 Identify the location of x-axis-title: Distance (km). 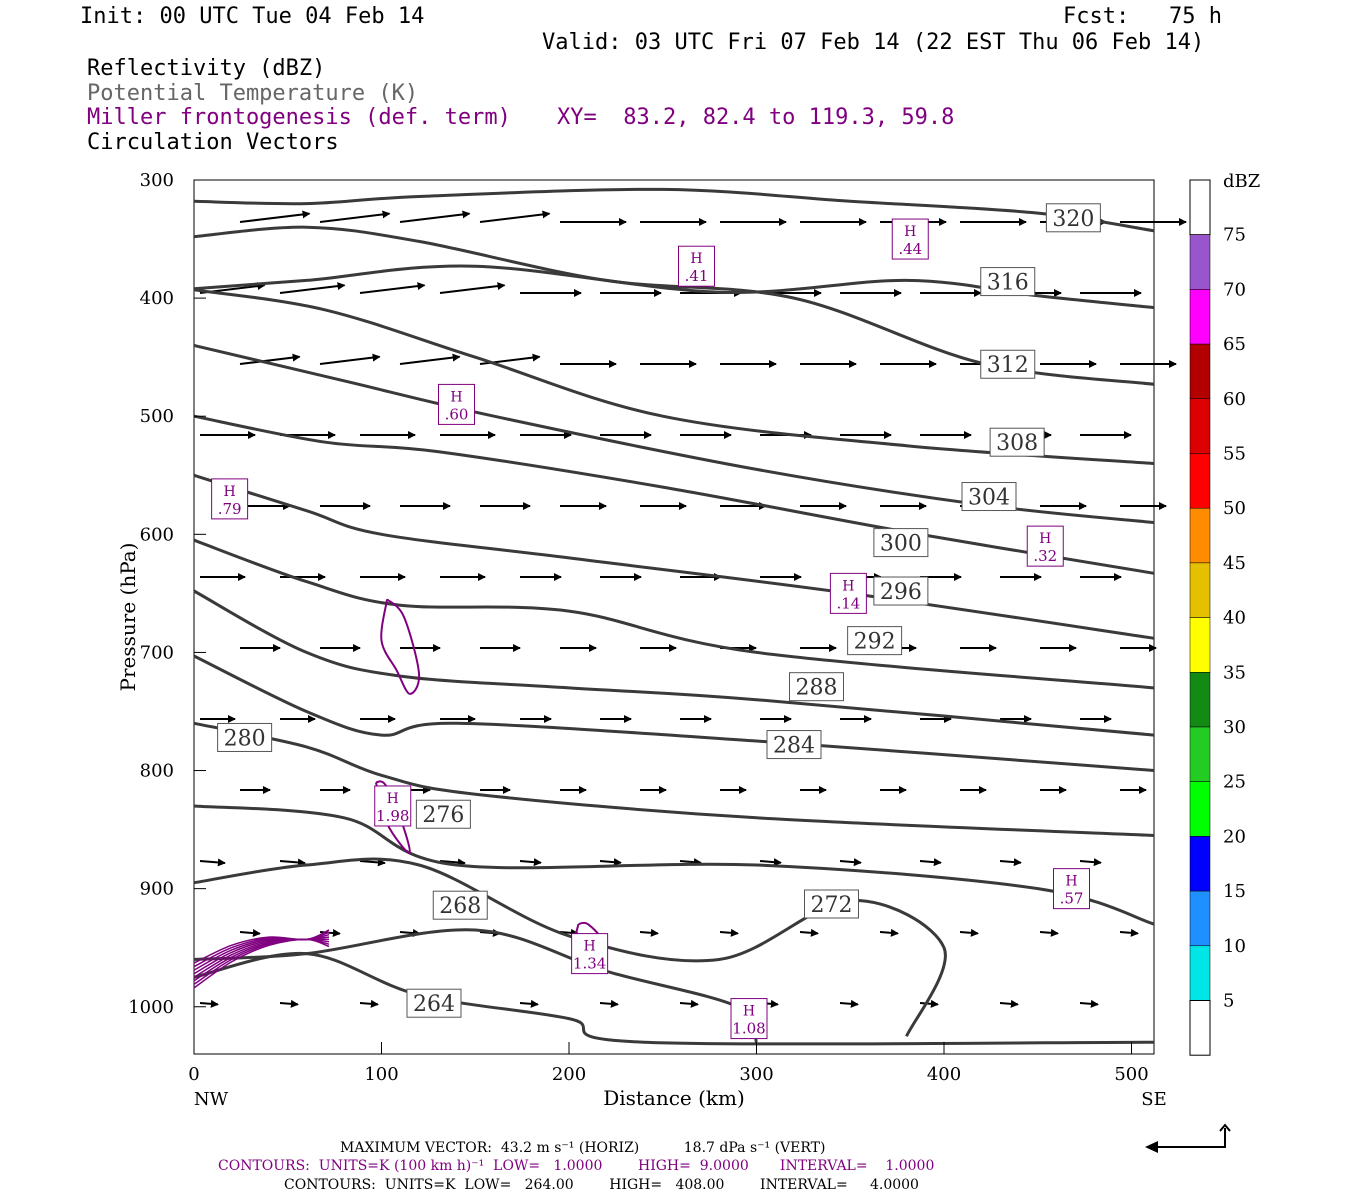
(674, 1098).